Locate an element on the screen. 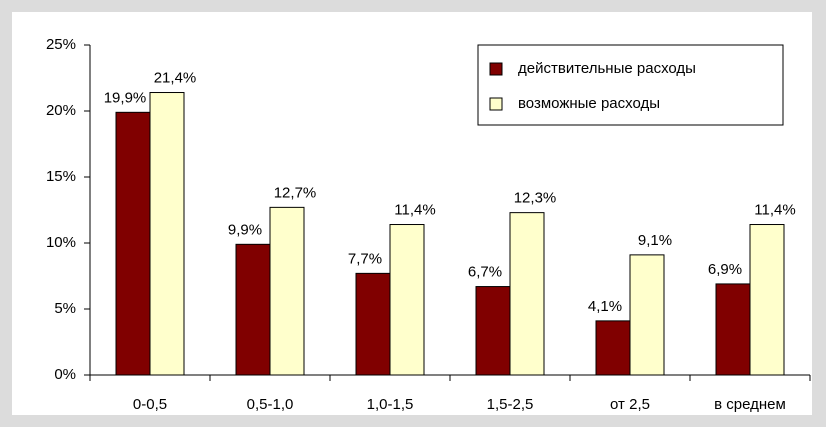  y-tick-label: 15% is located at coordinates (61, 176).